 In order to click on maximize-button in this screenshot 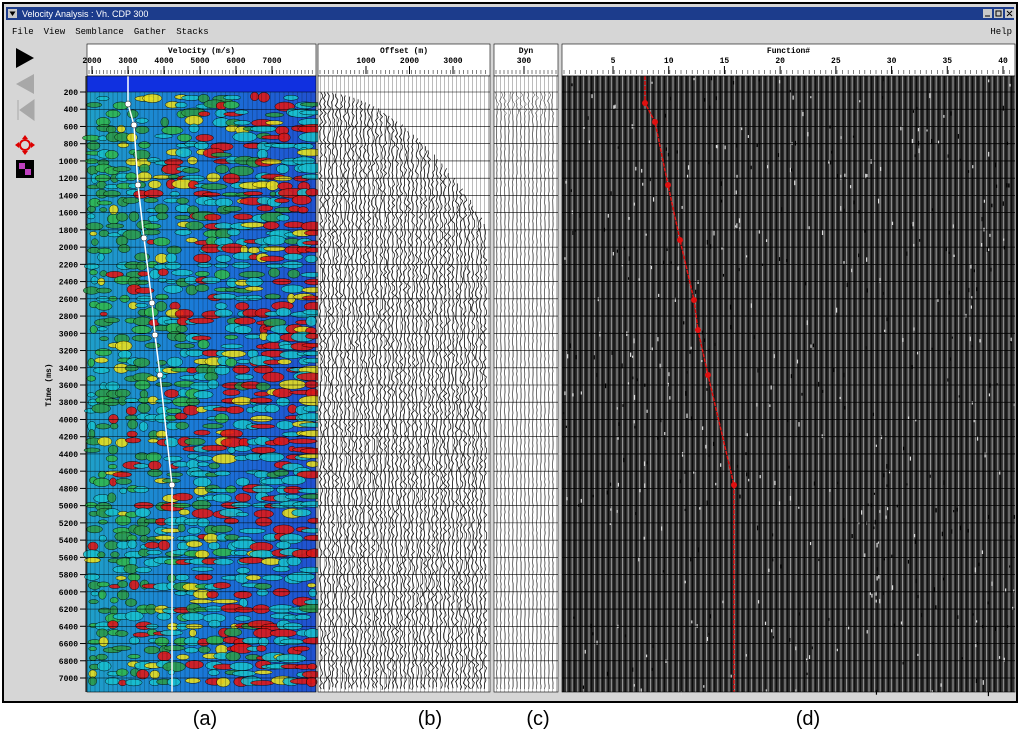, I will do `click(998, 13)`.